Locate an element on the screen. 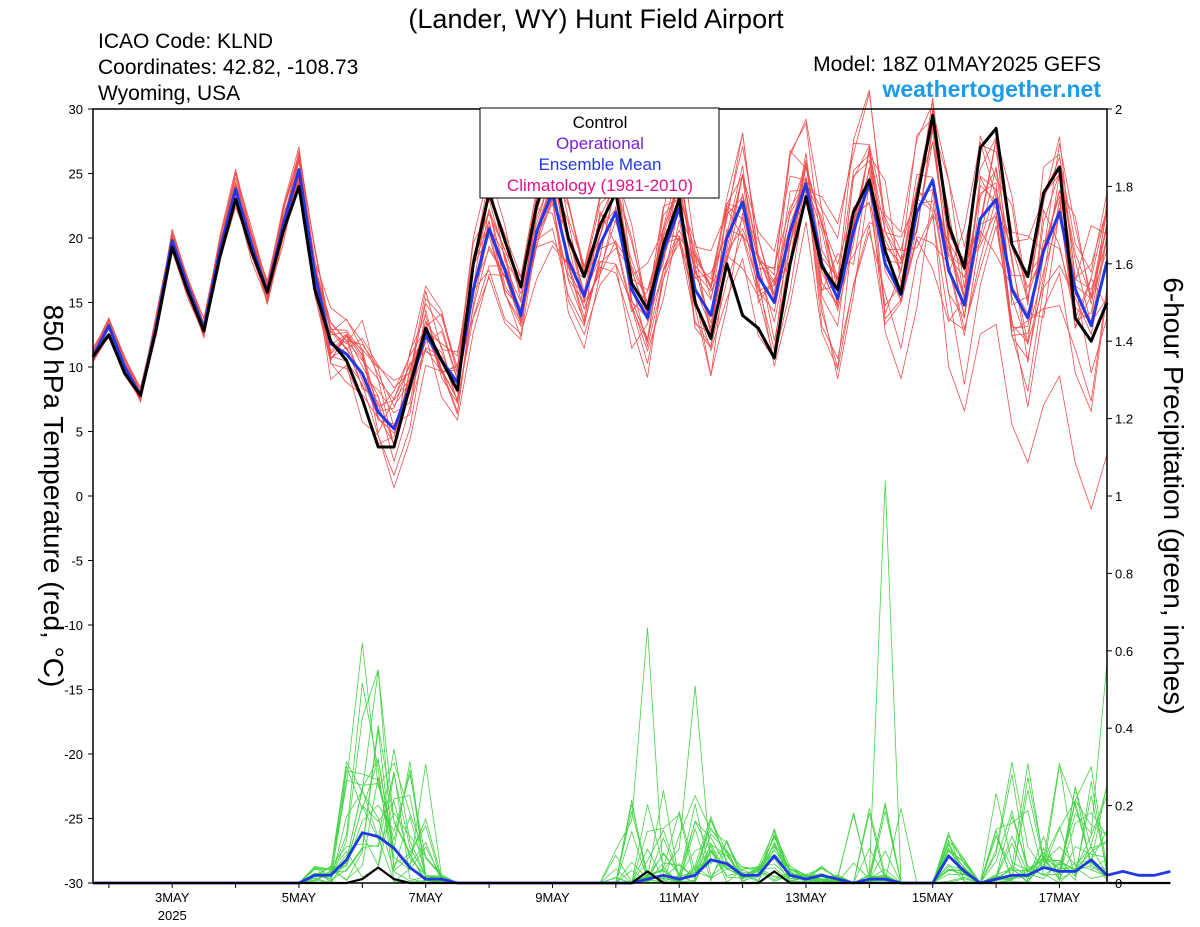 This screenshot has height=927, width=1200. x-tick-label: 7MAY is located at coordinates (426, 897).